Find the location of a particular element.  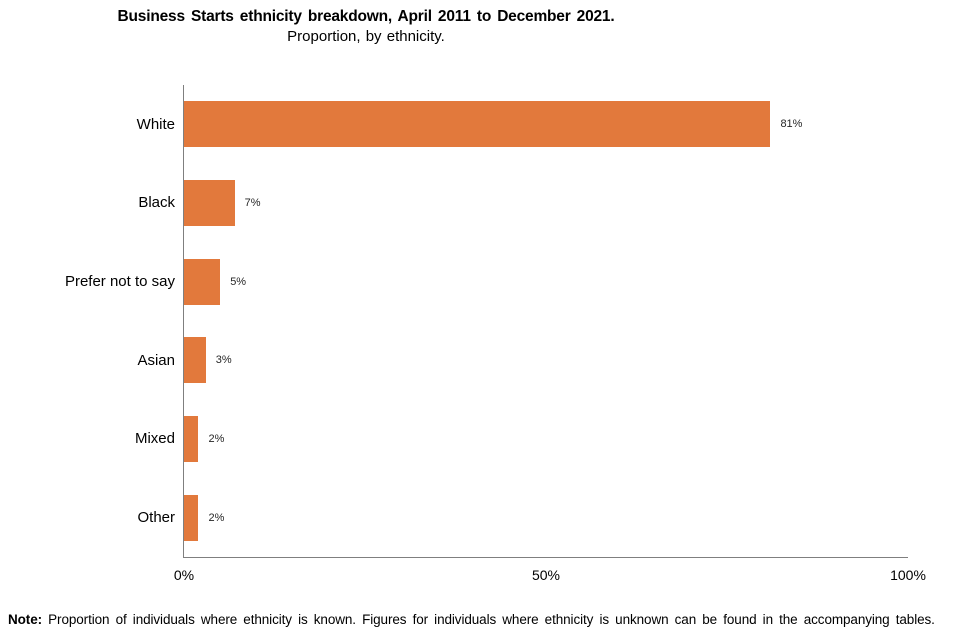

bar-row: Asian 3% is located at coordinates (522, 360).